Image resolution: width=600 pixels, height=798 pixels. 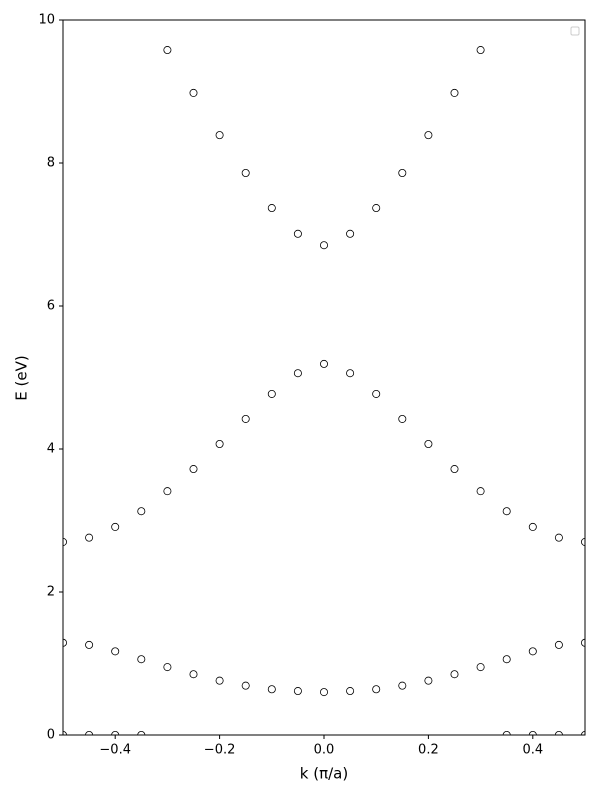 What do you see at coordinates (22, 377) in the screenshot?
I see `y-axis-label: E (eV)` at bounding box center [22, 377].